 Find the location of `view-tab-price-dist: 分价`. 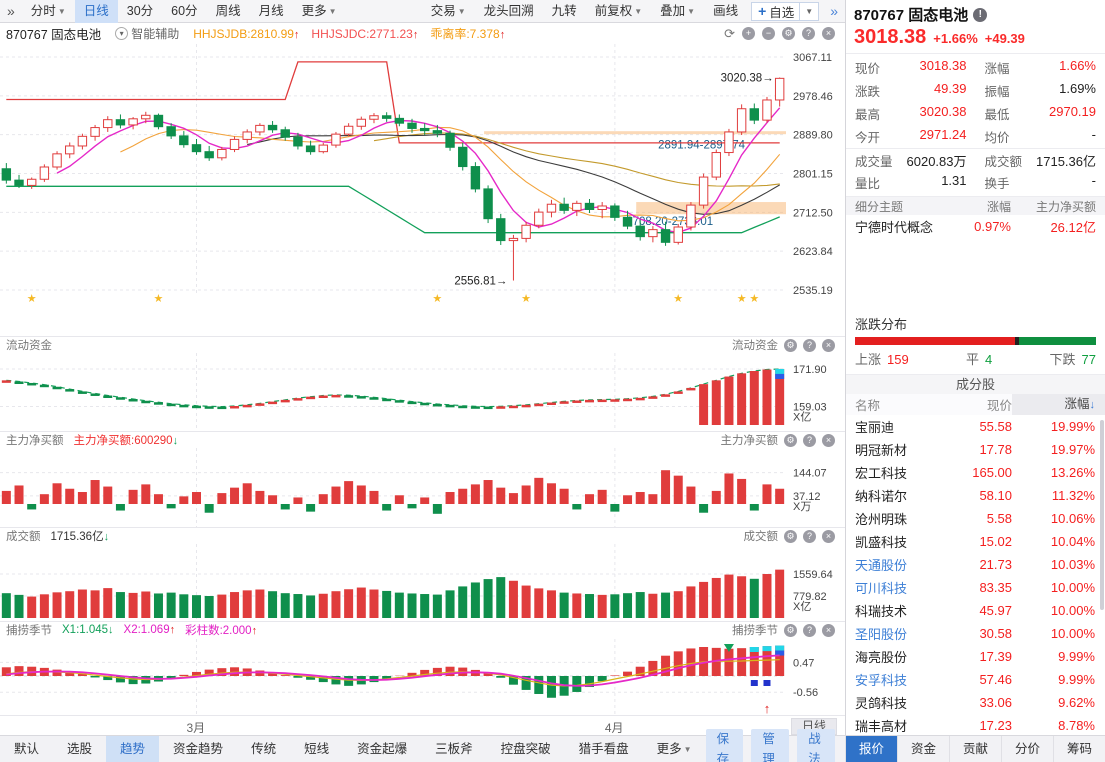

view-tab-price-dist: 分价 is located at coordinates (1027, 748).